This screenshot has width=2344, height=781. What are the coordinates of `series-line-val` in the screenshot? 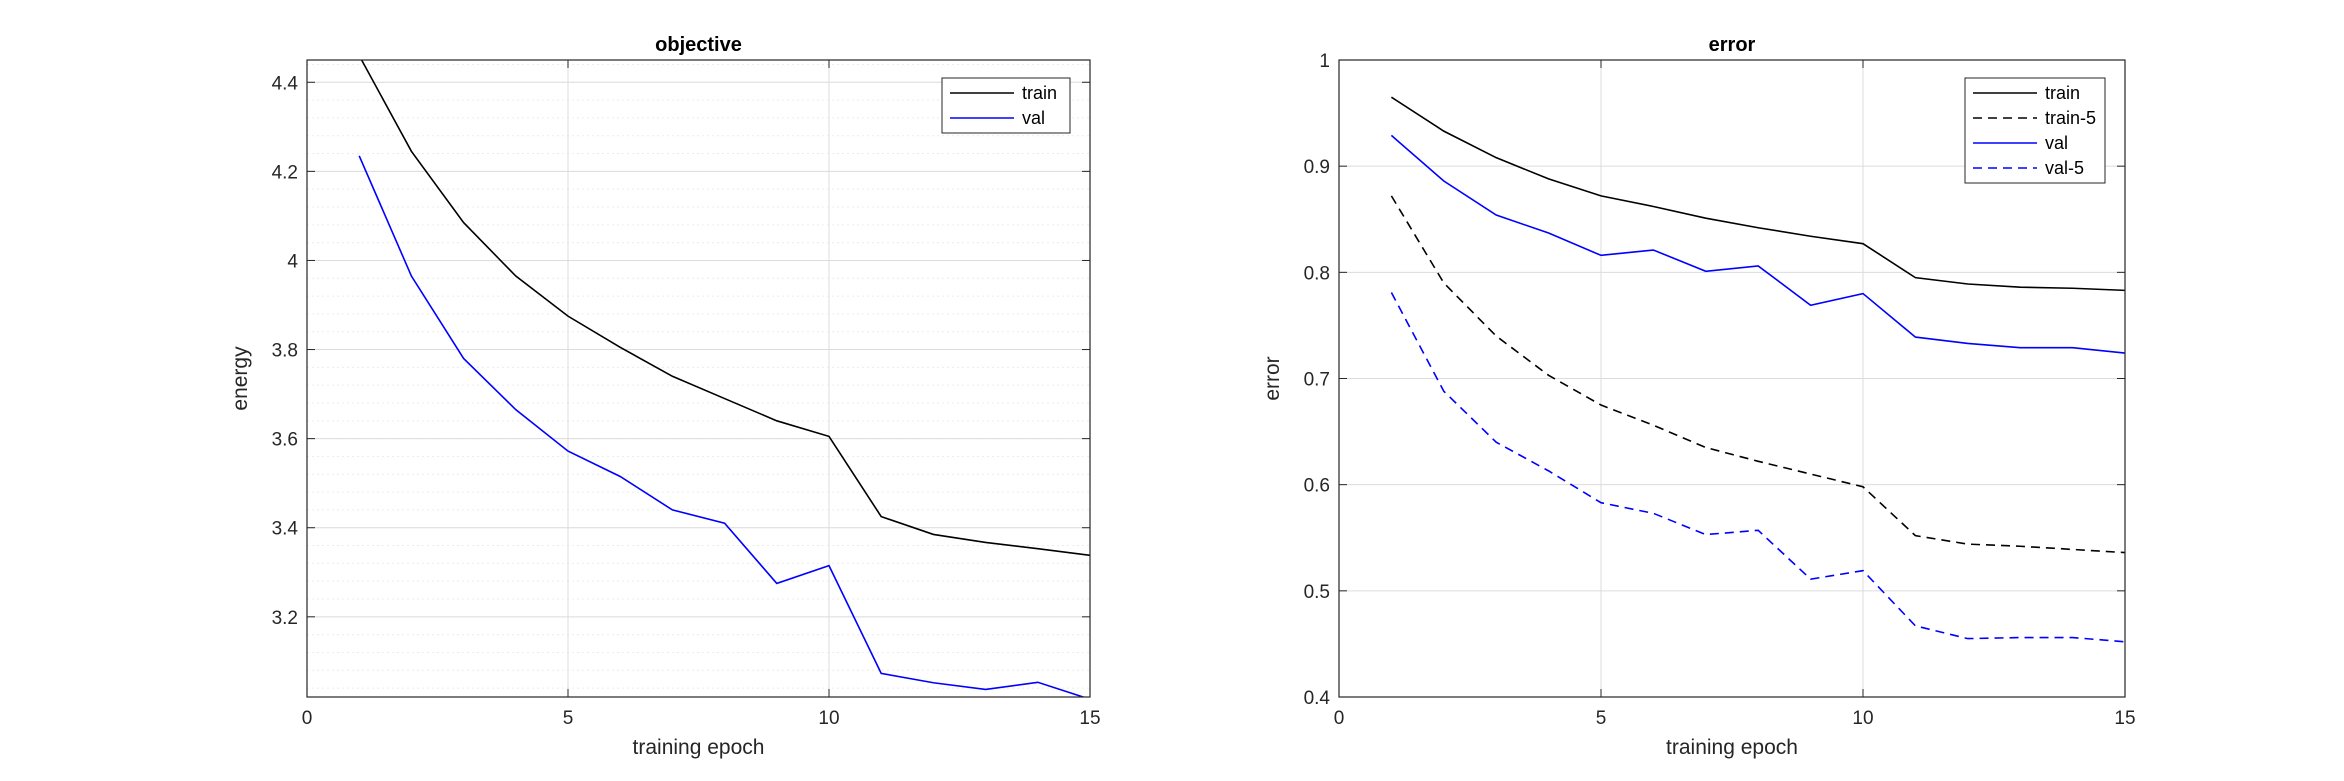 It's located at (1757, 244).